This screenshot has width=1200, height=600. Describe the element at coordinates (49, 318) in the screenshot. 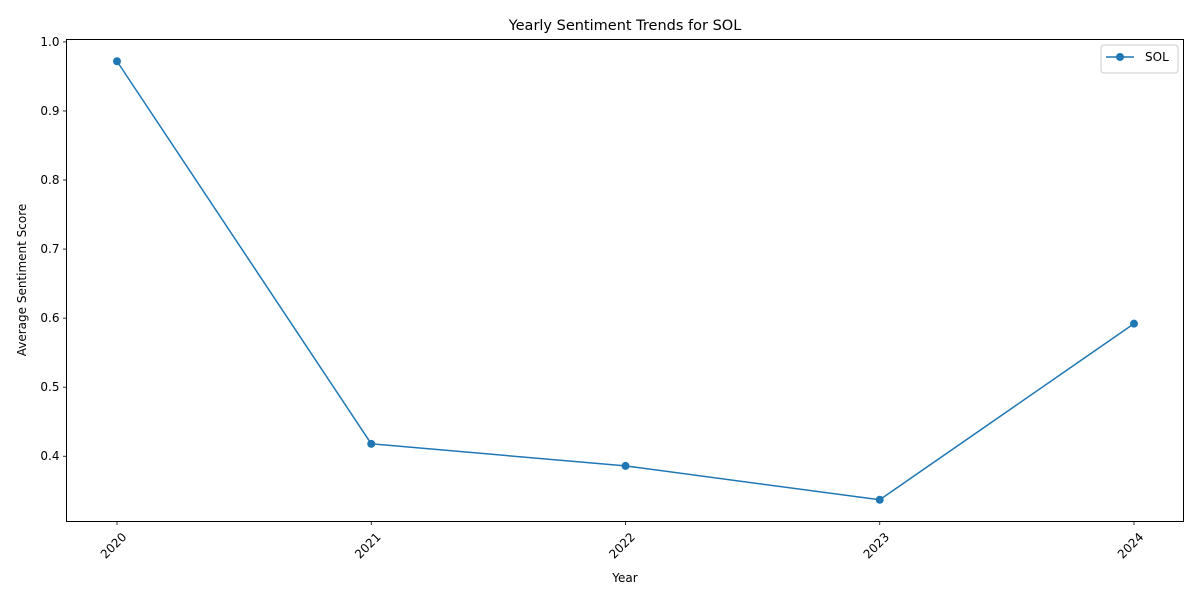

I see `y-tick-label: 0.6` at that location.